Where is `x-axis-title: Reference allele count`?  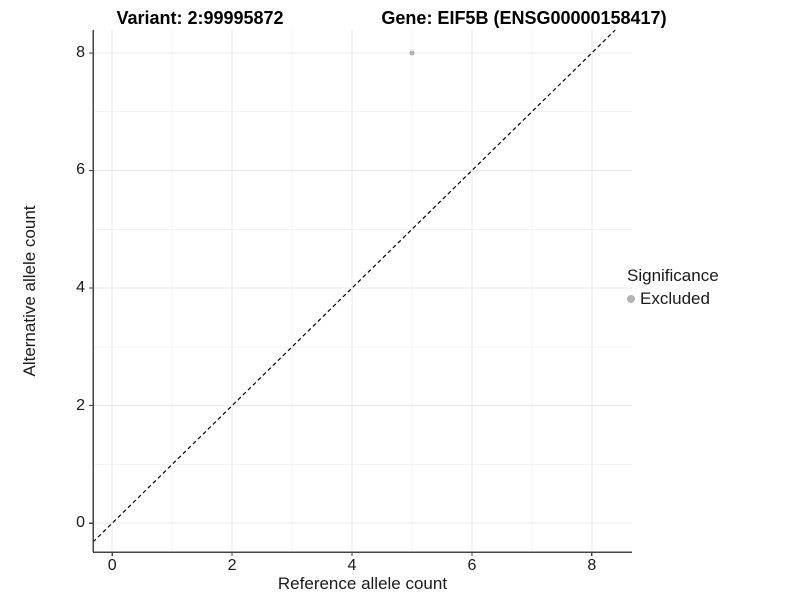 x-axis-title: Reference allele count is located at coordinates (362, 583).